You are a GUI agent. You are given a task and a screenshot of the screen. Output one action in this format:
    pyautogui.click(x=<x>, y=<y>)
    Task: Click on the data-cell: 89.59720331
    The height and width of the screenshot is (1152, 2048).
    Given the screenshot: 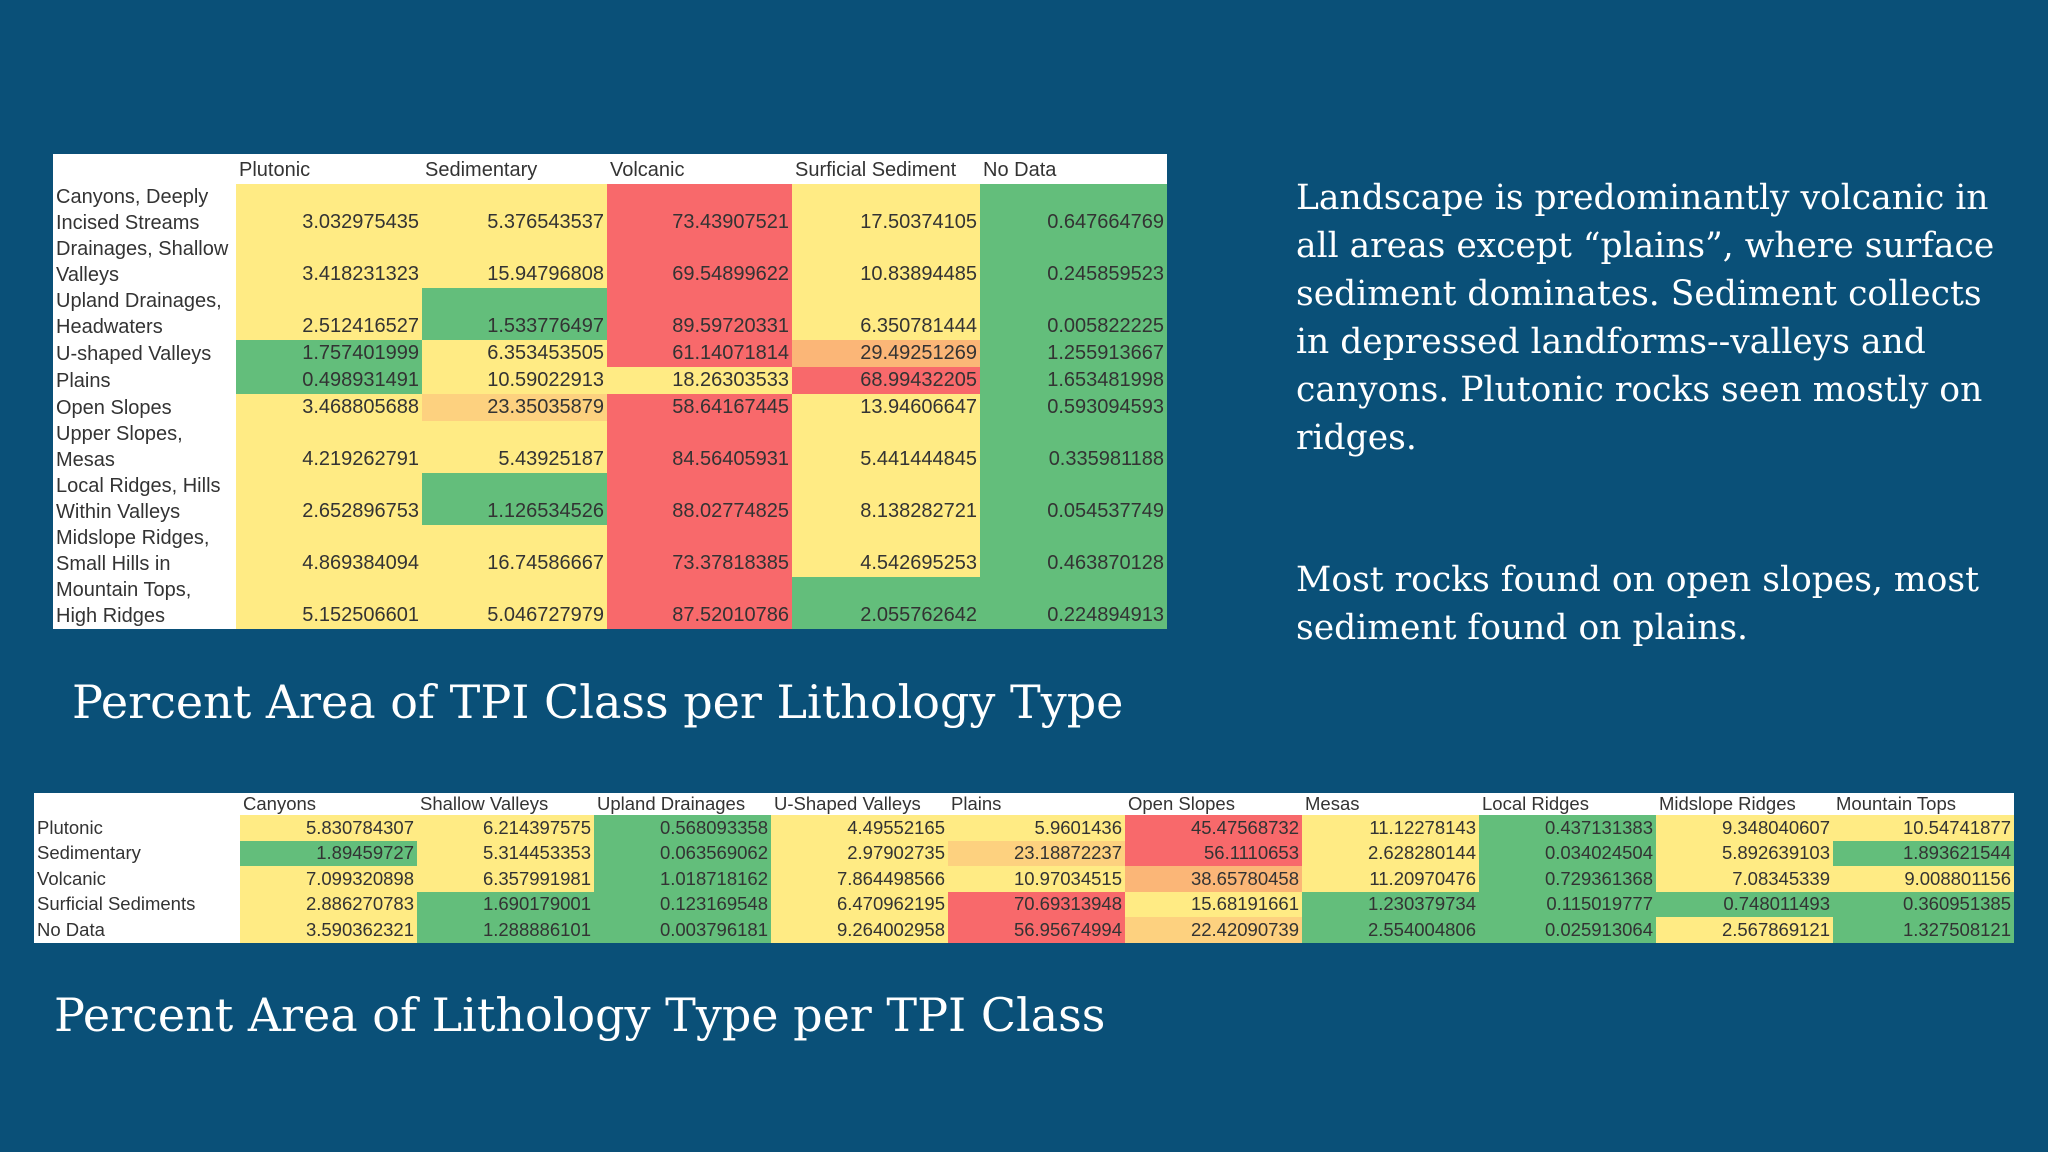 What is the action you would take?
    pyautogui.click(x=699, y=314)
    